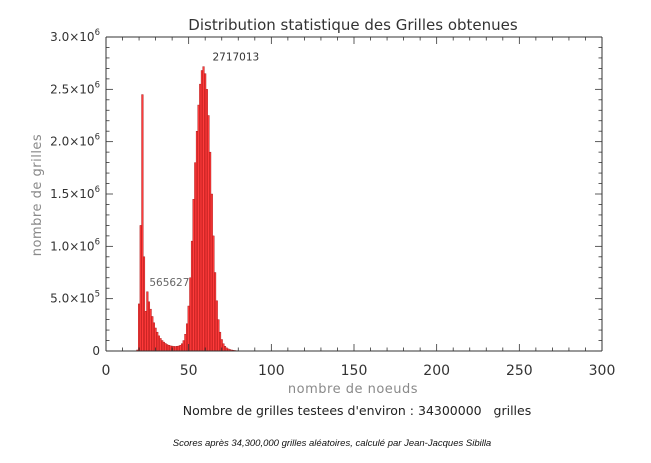  What do you see at coordinates (189, 371) in the screenshot?
I see `x-tick-label: 50` at bounding box center [189, 371].